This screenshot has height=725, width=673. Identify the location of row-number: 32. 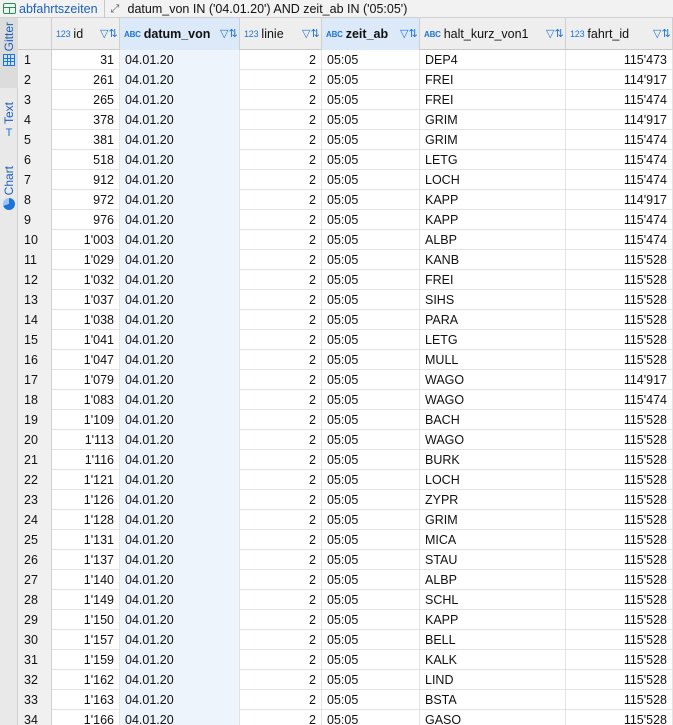
(35, 680).